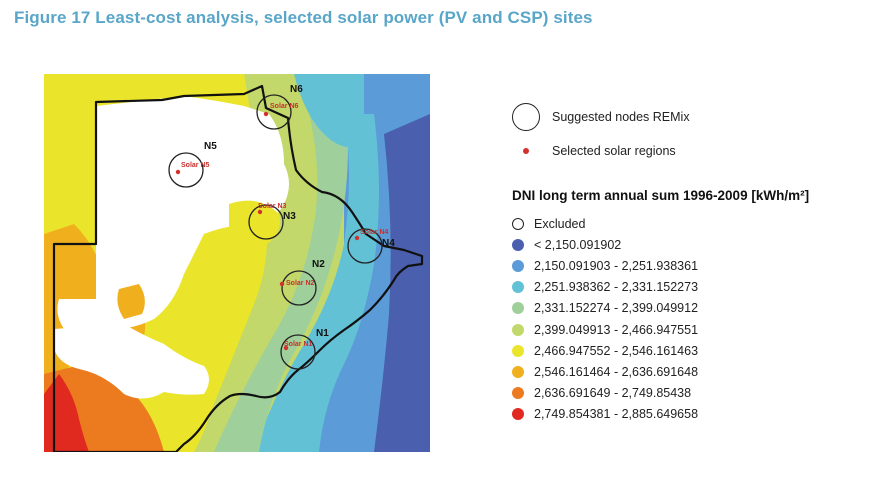 Image resolution: width=888 pixels, height=479 pixels. What do you see at coordinates (66, 413) in the screenshot?
I see `zone-red-sw` at bounding box center [66, 413].